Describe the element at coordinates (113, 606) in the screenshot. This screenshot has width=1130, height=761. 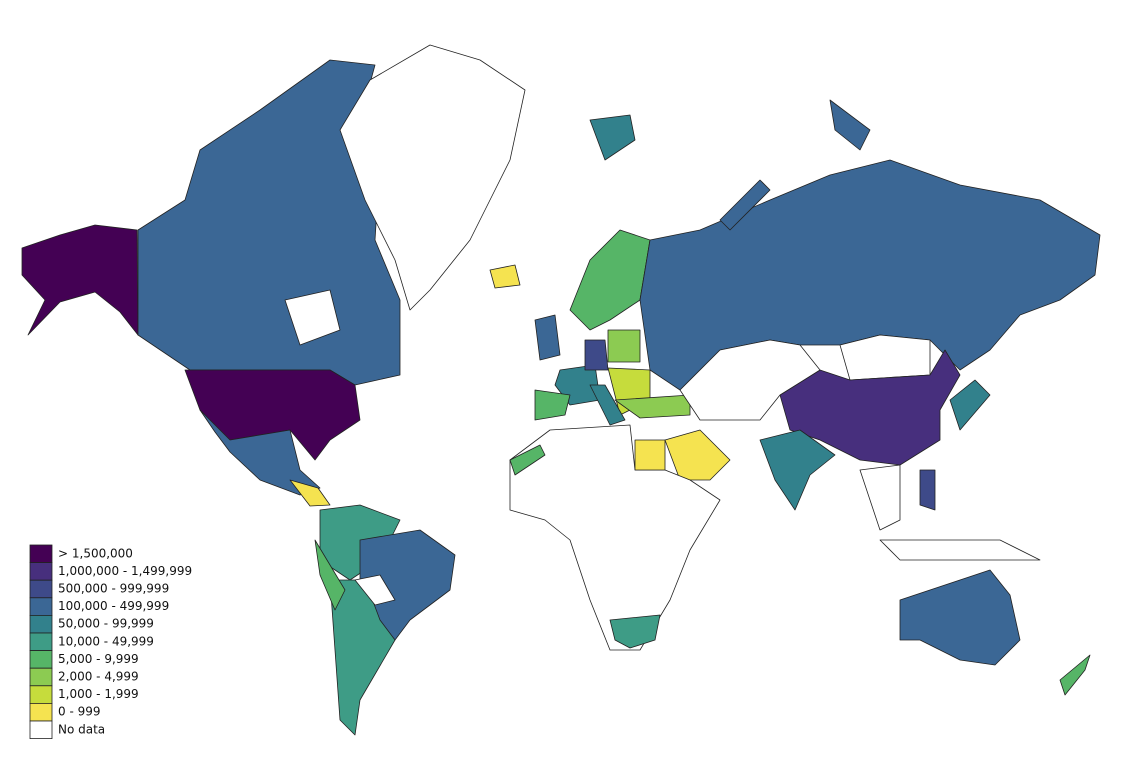
I see `legend-label: 100,000 - 499,999` at that location.